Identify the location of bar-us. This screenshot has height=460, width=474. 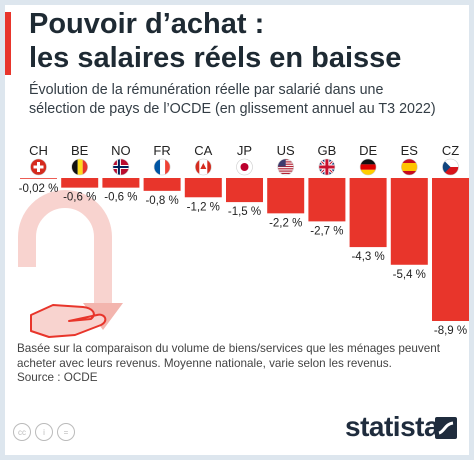
(286, 196).